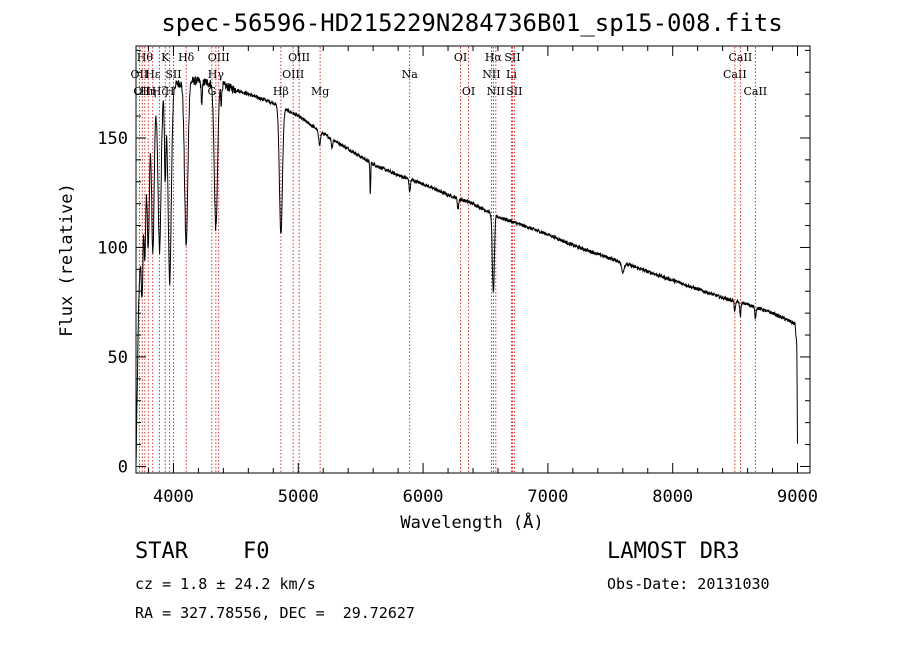 The width and height of the screenshot is (900, 649). I want to click on line-marker-label: Hβ, so click(281, 91).